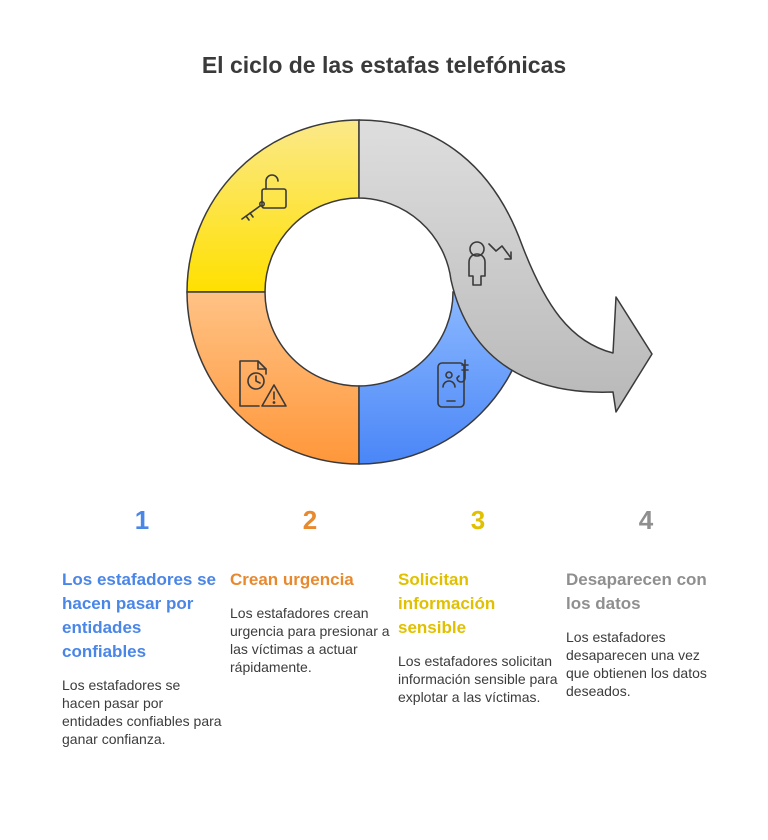  I want to click on page-title: El ciclo de las estafas telefónicas, so click(384, 65).